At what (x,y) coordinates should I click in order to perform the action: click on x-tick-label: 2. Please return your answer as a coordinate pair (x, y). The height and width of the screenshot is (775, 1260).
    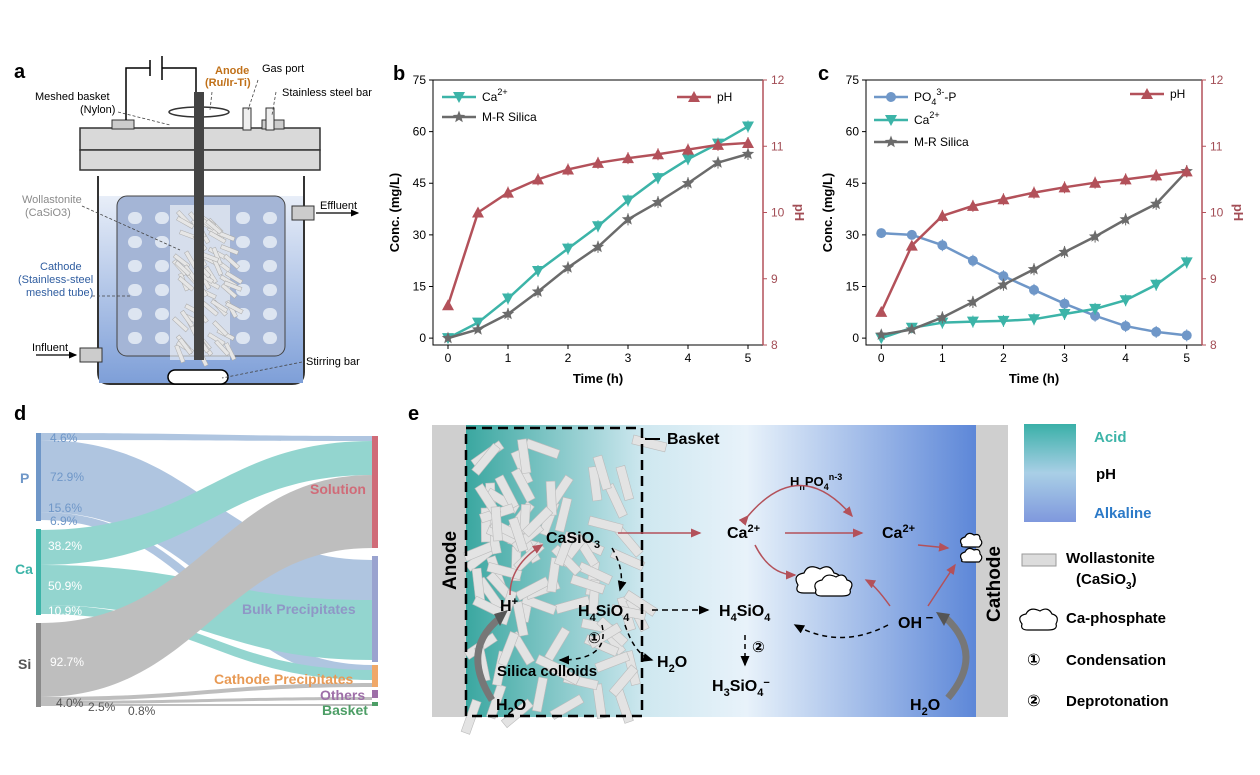
    Looking at the image, I should click on (1003, 358).